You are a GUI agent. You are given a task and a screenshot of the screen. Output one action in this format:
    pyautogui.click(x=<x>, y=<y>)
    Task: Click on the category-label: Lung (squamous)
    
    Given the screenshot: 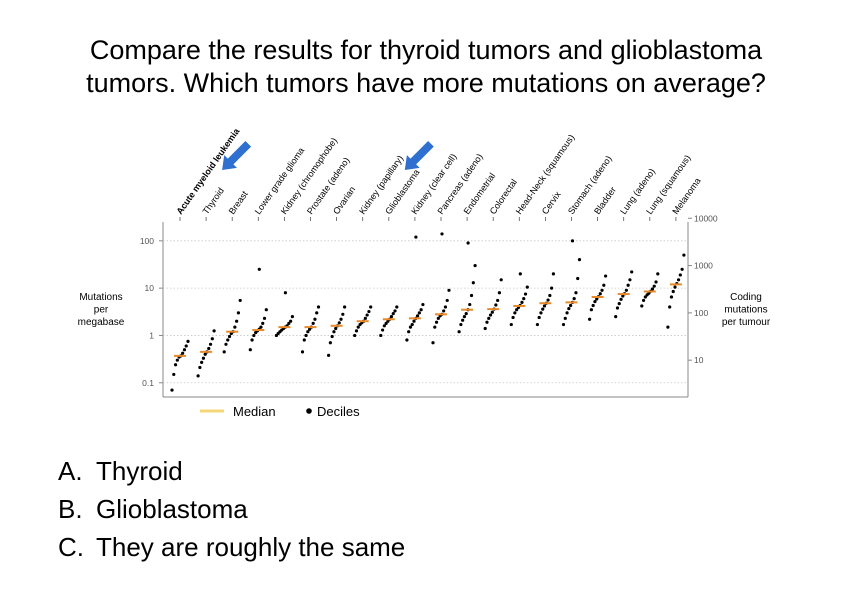 What is the action you would take?
    pyautogui.click(x=668, y=184)
    